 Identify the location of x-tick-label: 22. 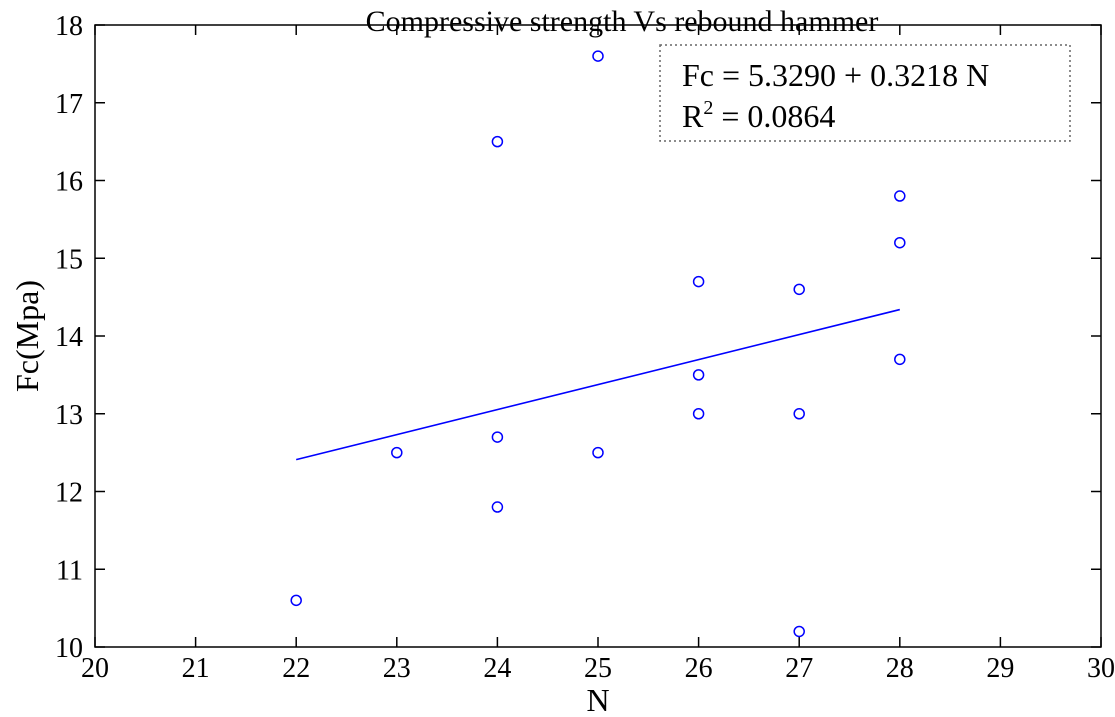
(296, 668).